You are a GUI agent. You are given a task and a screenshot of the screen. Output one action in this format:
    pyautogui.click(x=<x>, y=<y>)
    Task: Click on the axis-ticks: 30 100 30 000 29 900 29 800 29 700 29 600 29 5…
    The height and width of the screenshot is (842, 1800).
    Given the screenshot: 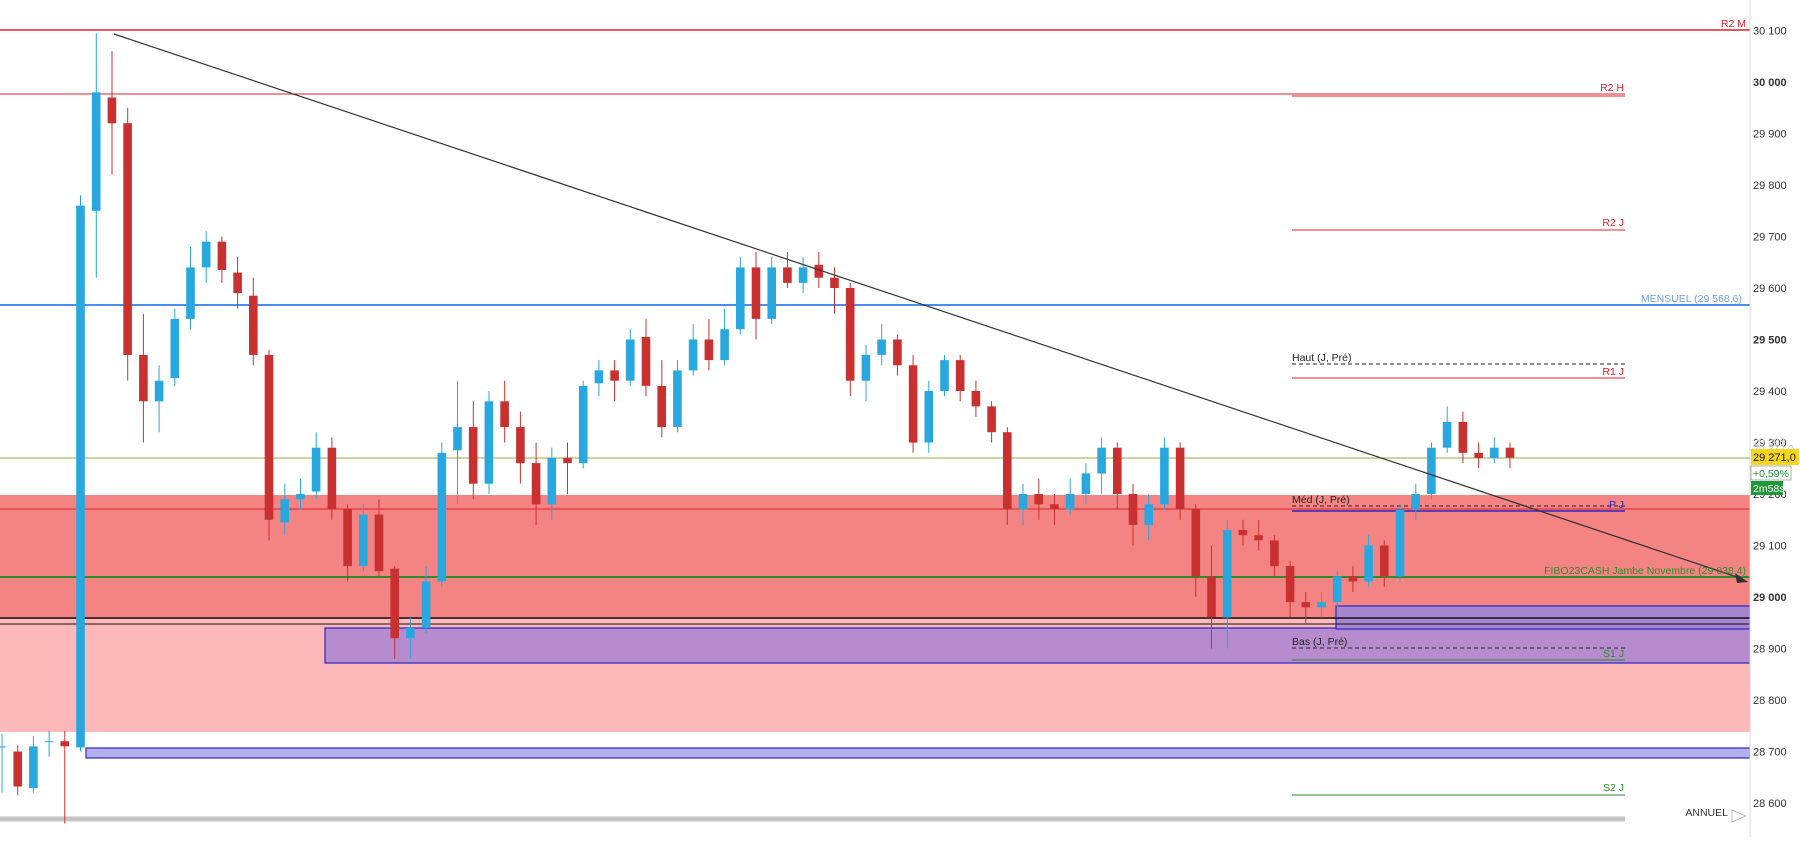 What is the action you would take?
    pyautogui.click(x=1770, y=418)
    